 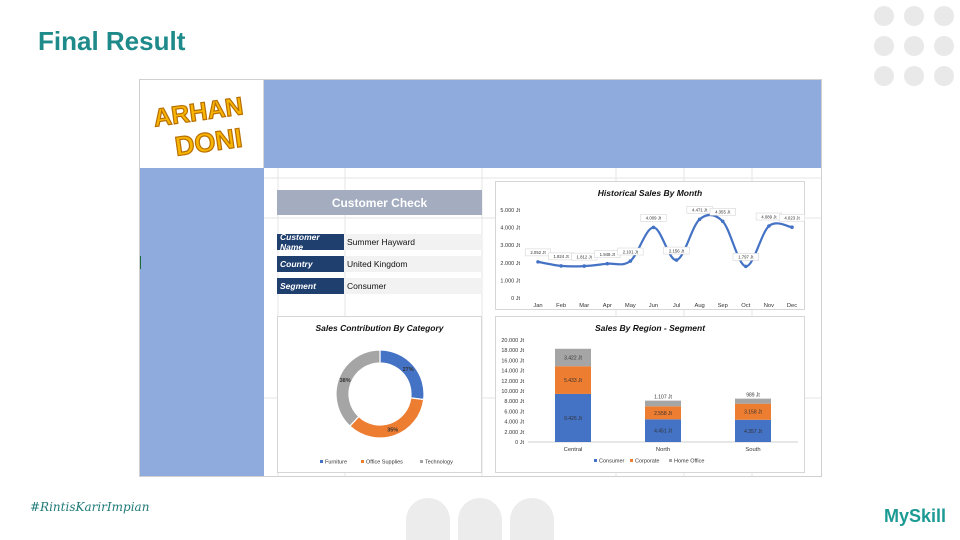 What do you see at coordinates (630, 306) in the screenshot?
I see `x-tick-label: May` at bounding box center [630, 306].